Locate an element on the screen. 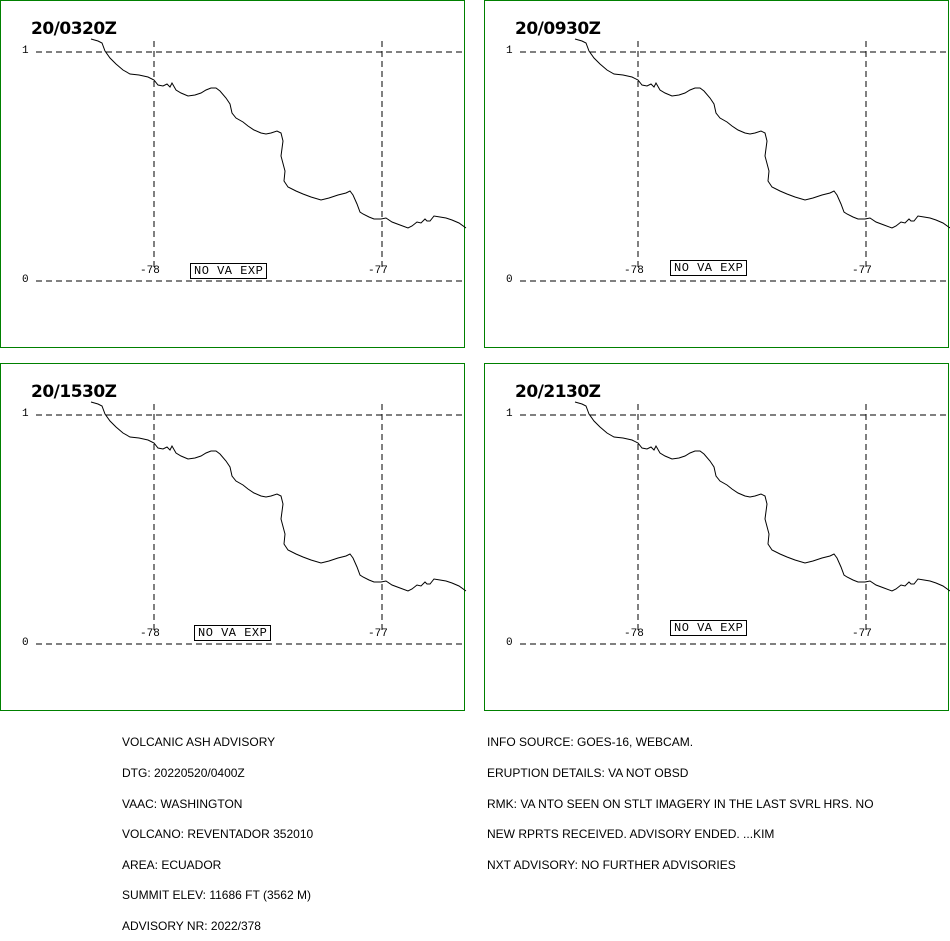 Image resolution: width=950 pixels, height=941 pixels. panel-title: 20/0320Z is located at coordinates (74, 29).